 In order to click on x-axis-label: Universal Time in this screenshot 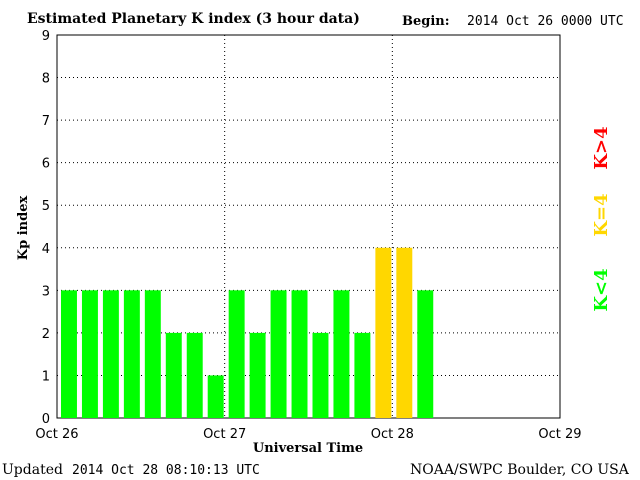, I will do `click(308, 448)`.